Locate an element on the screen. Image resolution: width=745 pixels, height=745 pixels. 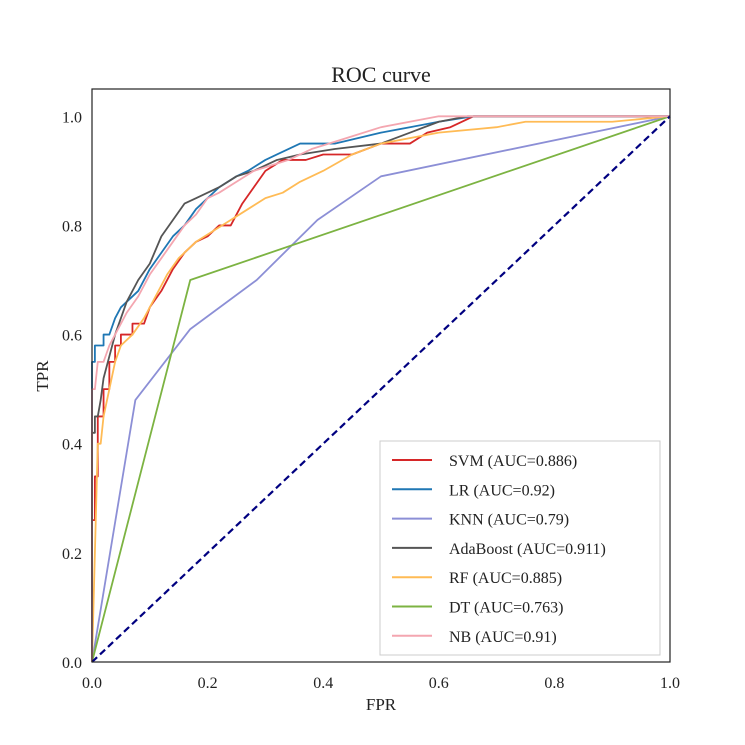
x-tick-label: 0.0 is located at coordinates (92, 683).